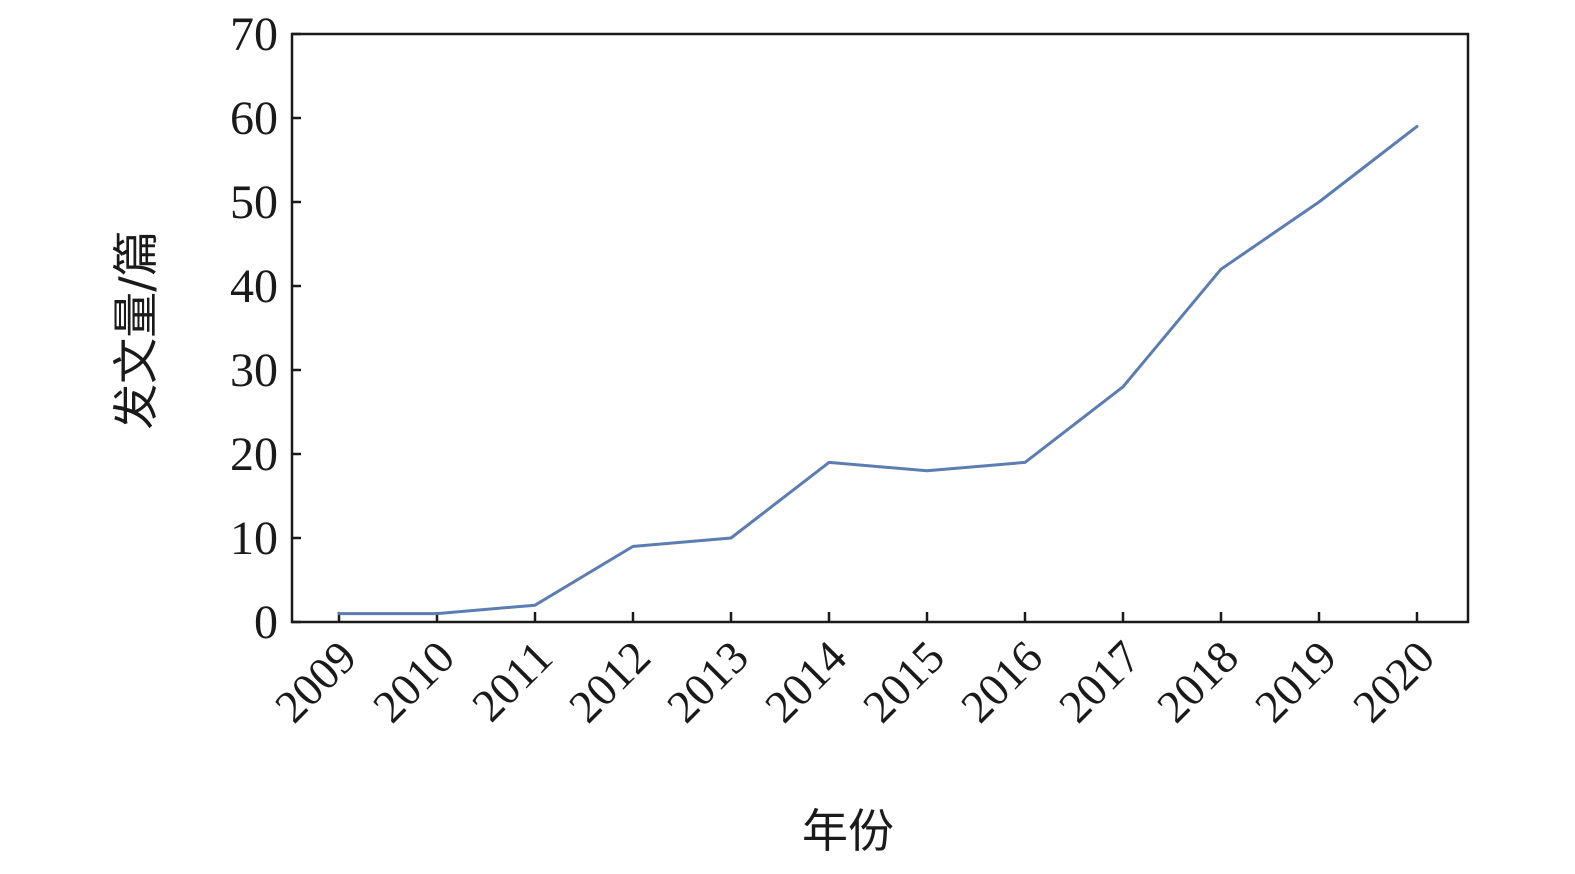  I want to click on x-tick-label: 2016, so click(1001, 681).